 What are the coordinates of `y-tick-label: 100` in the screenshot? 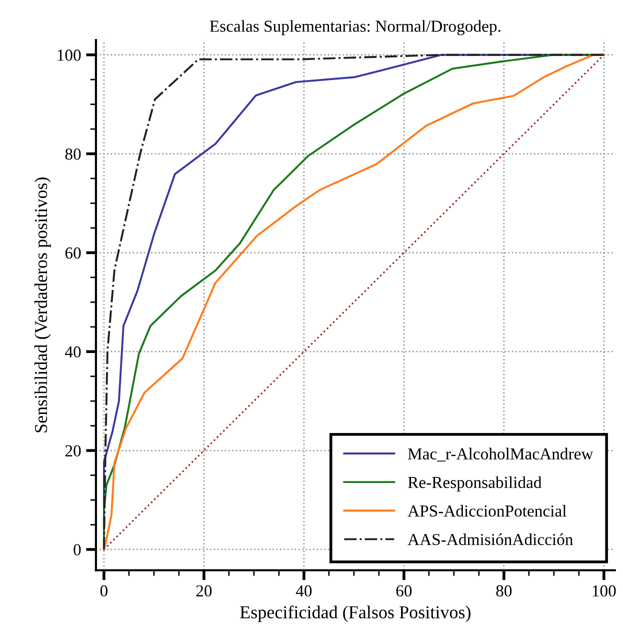 It's located at (69, 55).